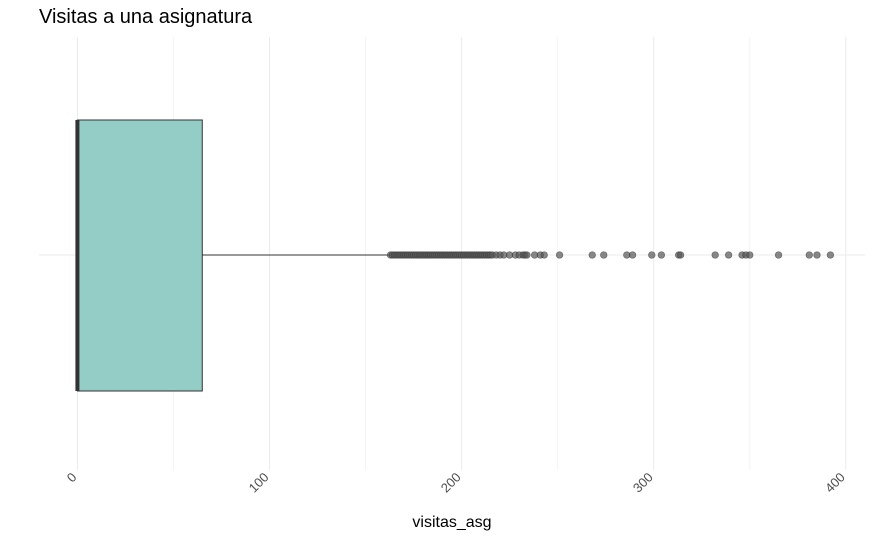 Image resolution: width=875 pixels, height=540 pixels. I want to click on chart-title: Visitas a una asignatura, so click(146, 17).